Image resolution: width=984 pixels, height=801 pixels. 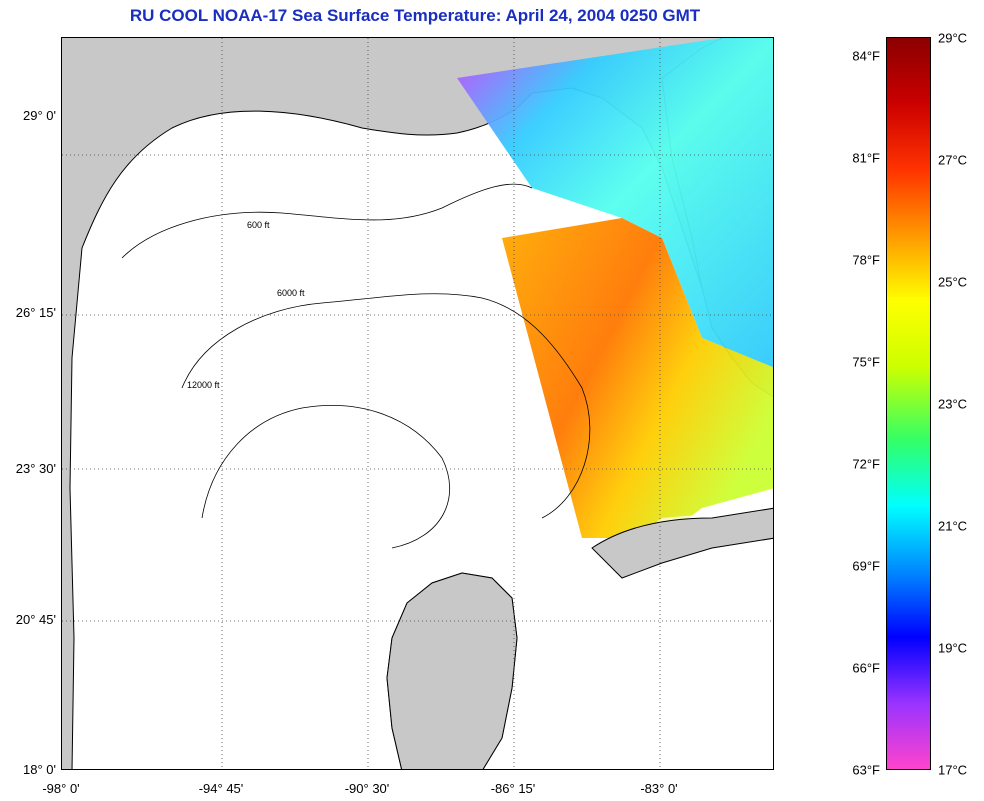 What do you see at coordinates (327, 221) in the screenshot?
I see `contour-600ft` at bounding box center [327, 221].